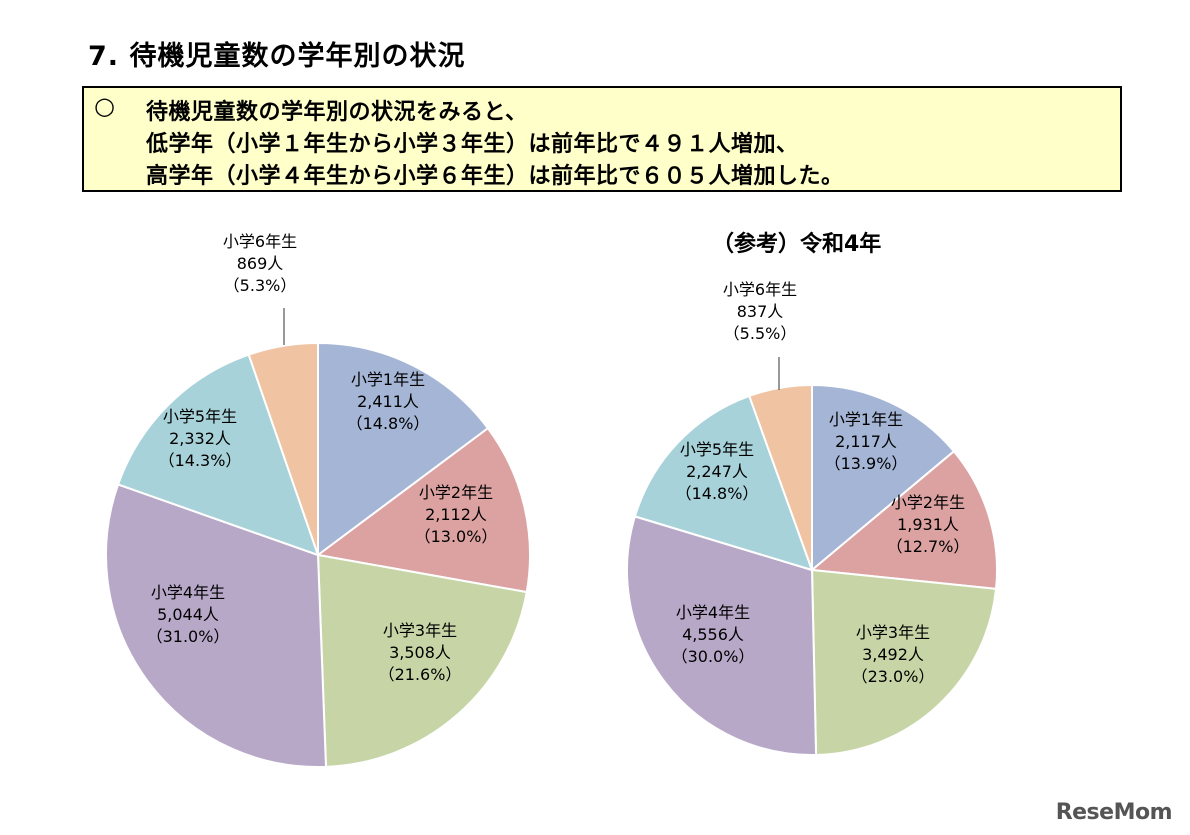 This screenshot has height=835, width=1190. I want to click on pie2-label-1: 小学1年生 2,117人（13.9%）, so click(866, 441).